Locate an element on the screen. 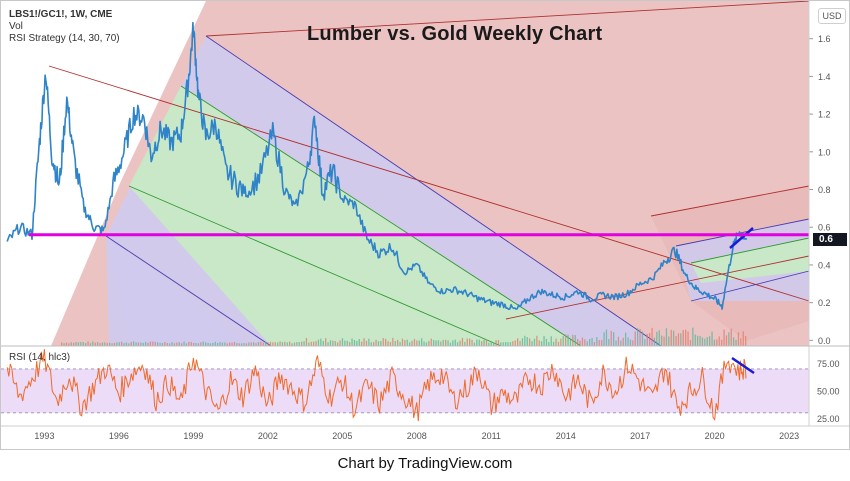 This screenshot has height=481, width=850. rsi-tick-label: 75.00 is located at coordinates (828, 364).